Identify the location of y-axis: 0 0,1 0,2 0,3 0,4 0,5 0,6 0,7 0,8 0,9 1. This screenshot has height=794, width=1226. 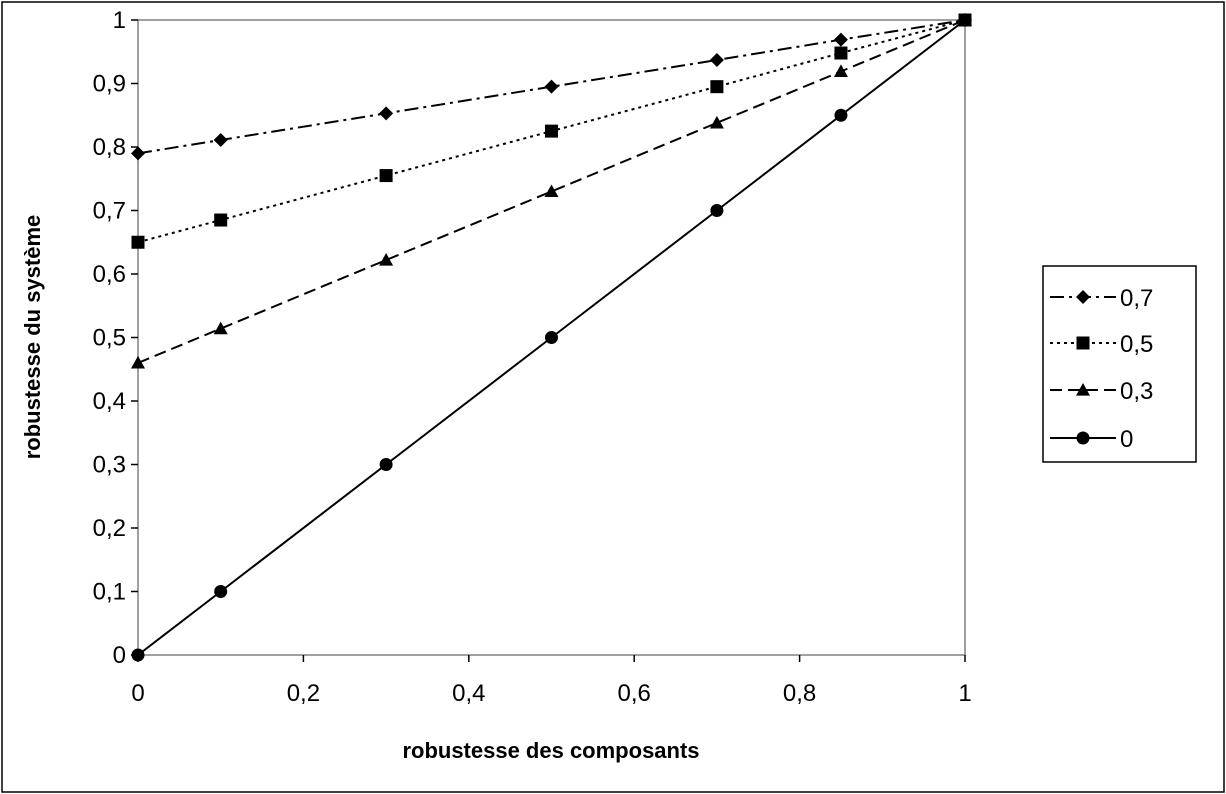
(115, 338).